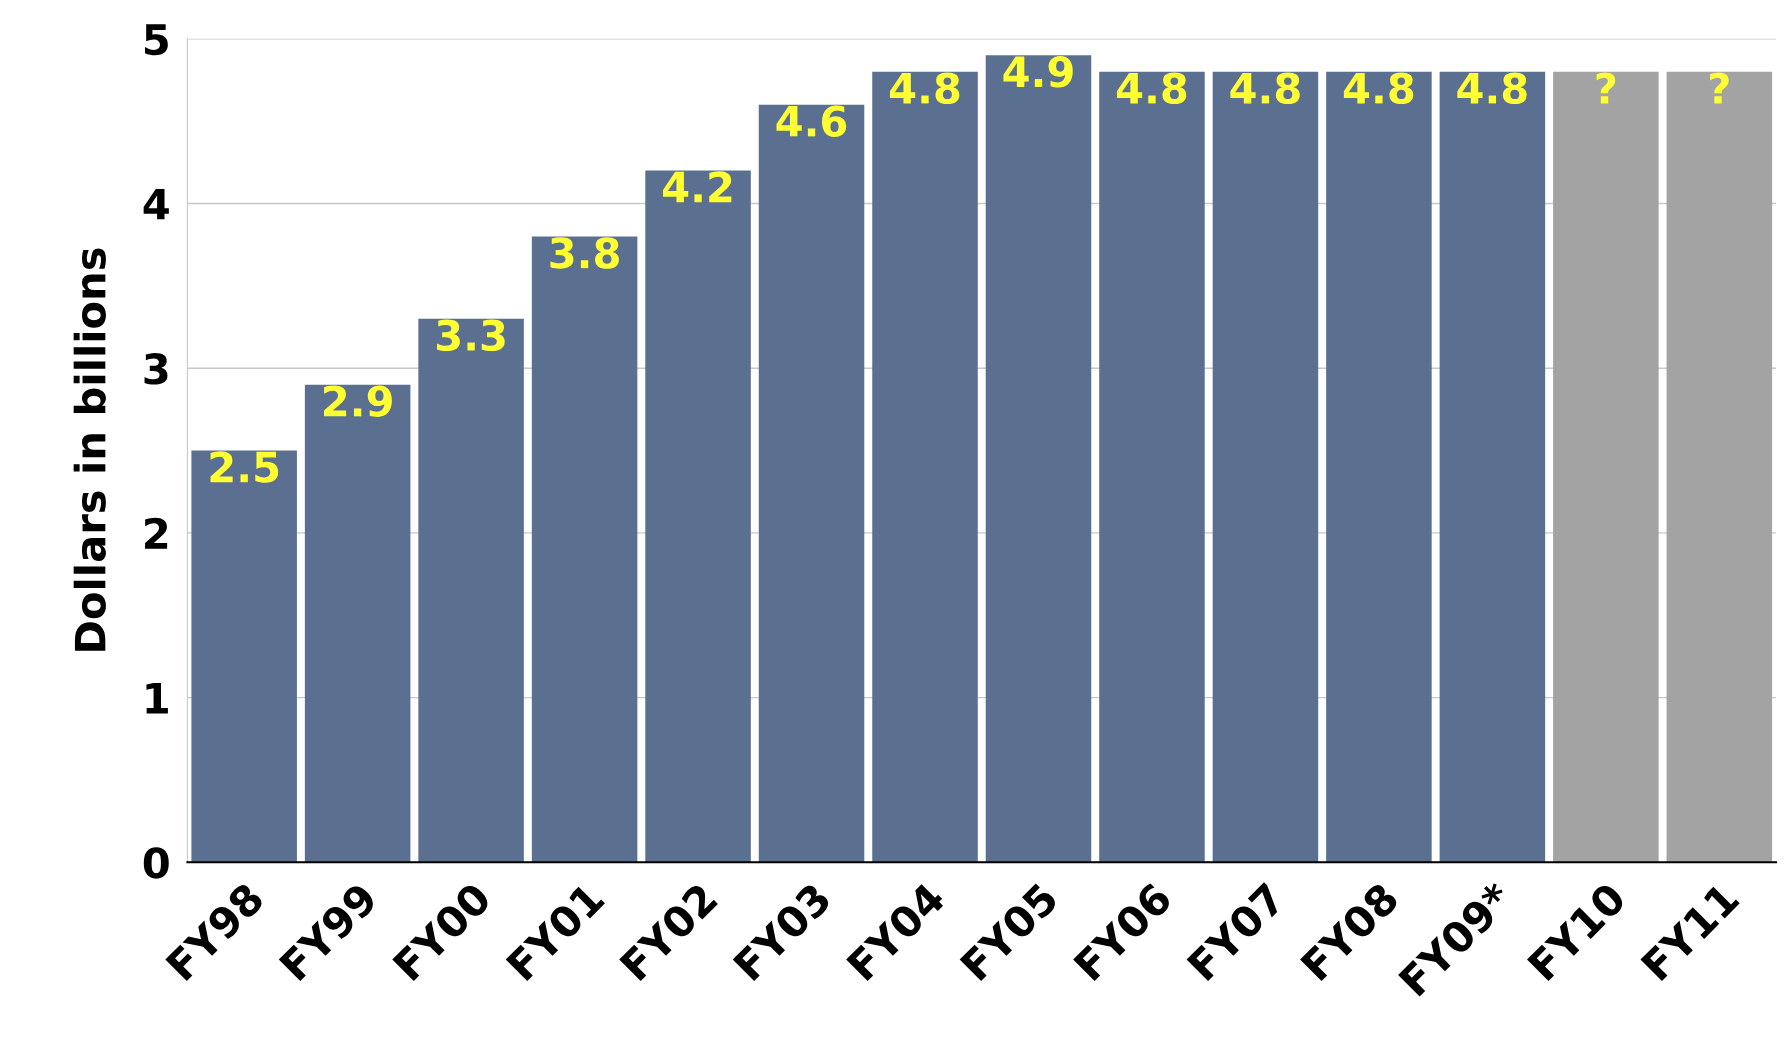 This screenshot has width=1785, height=1049. Describe the element at coordinates (244, 467) in the screenshot. I see `data-label: 2.5` at that location.